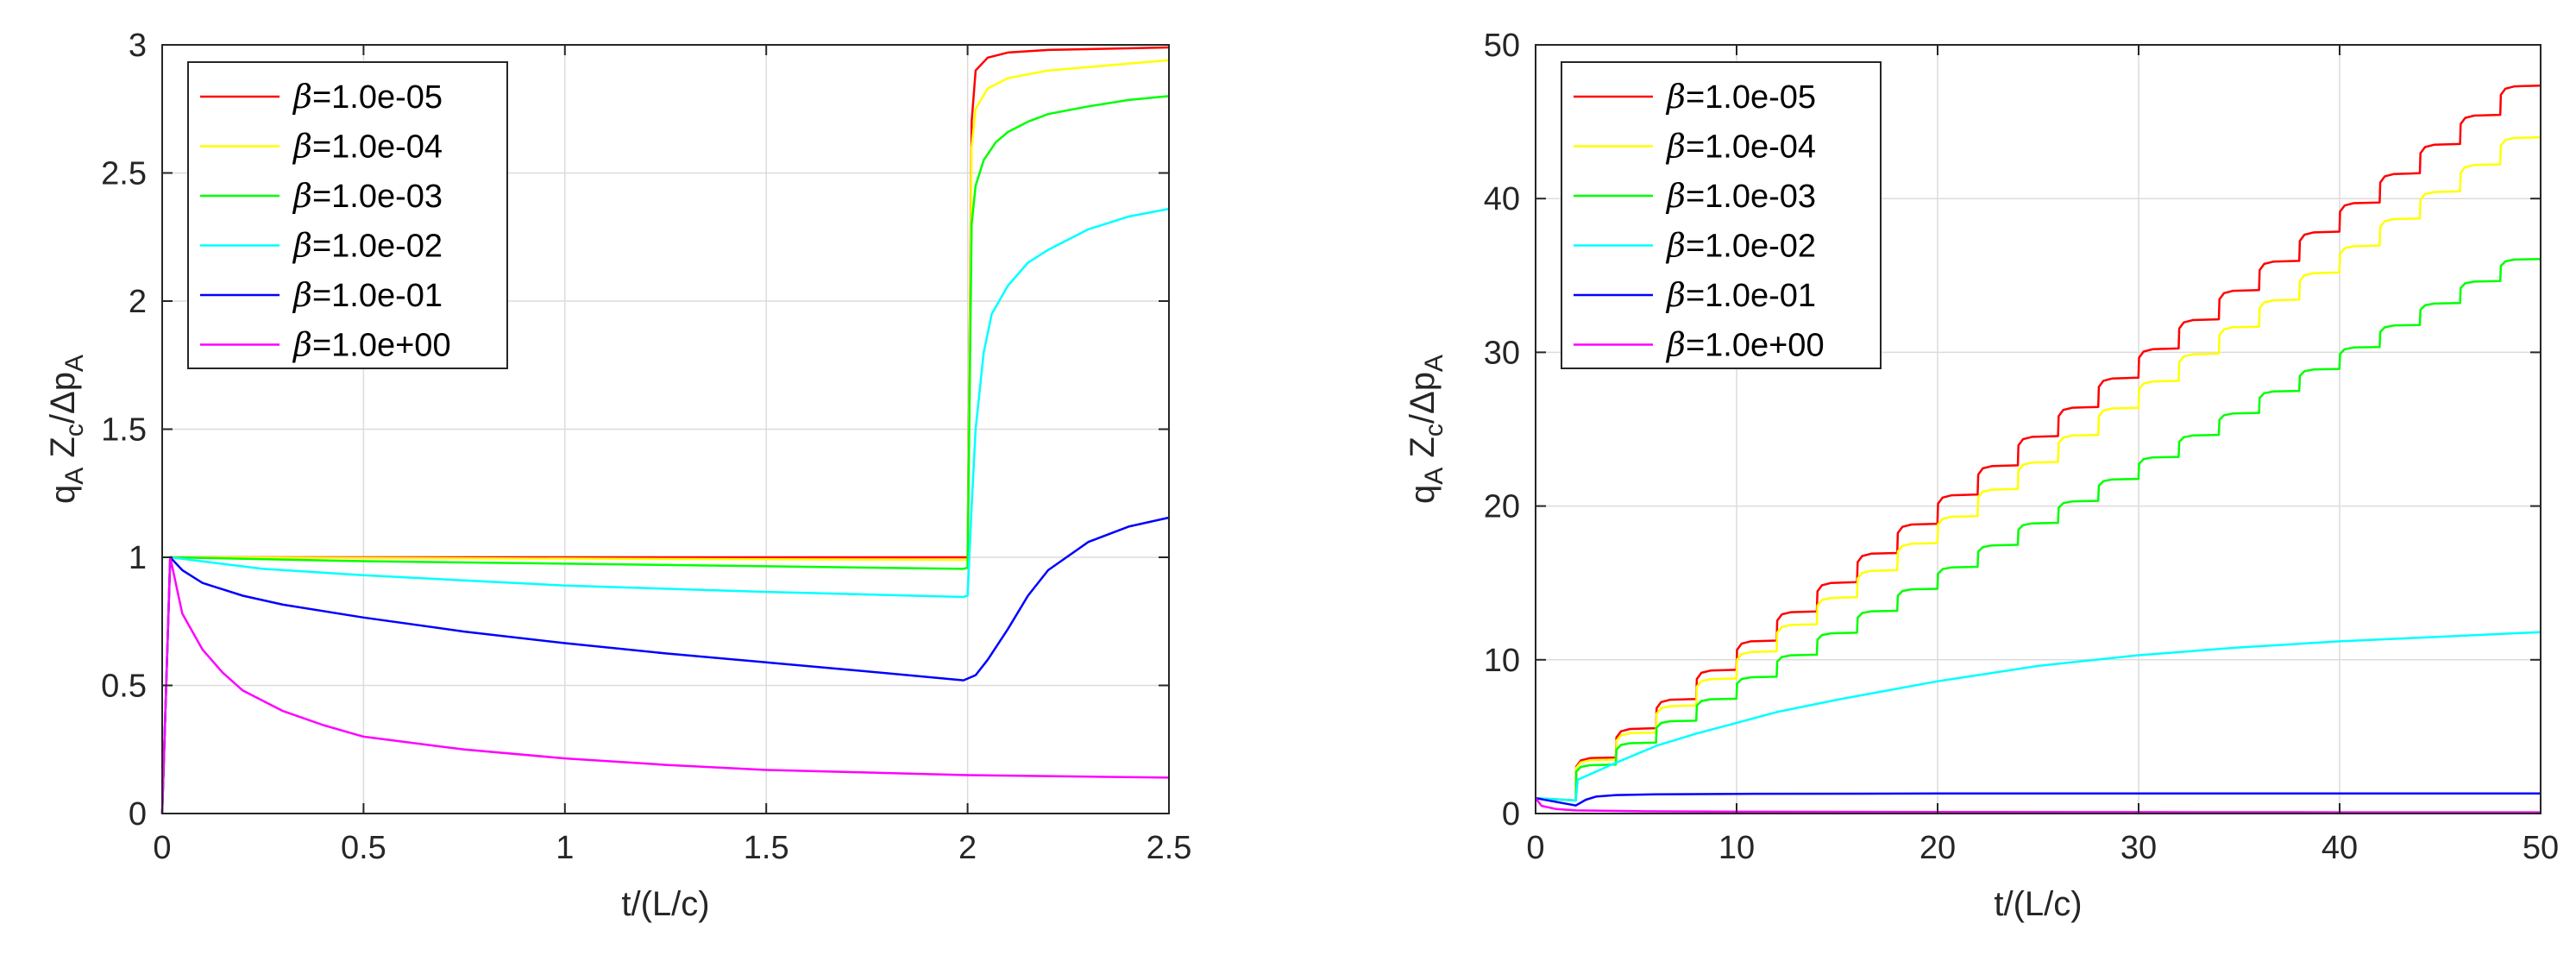 The image size is (2576, 955). Describe the element at coordinates (1502, 353) in the screenshot. I see `y-tick-label: 30` at that location.